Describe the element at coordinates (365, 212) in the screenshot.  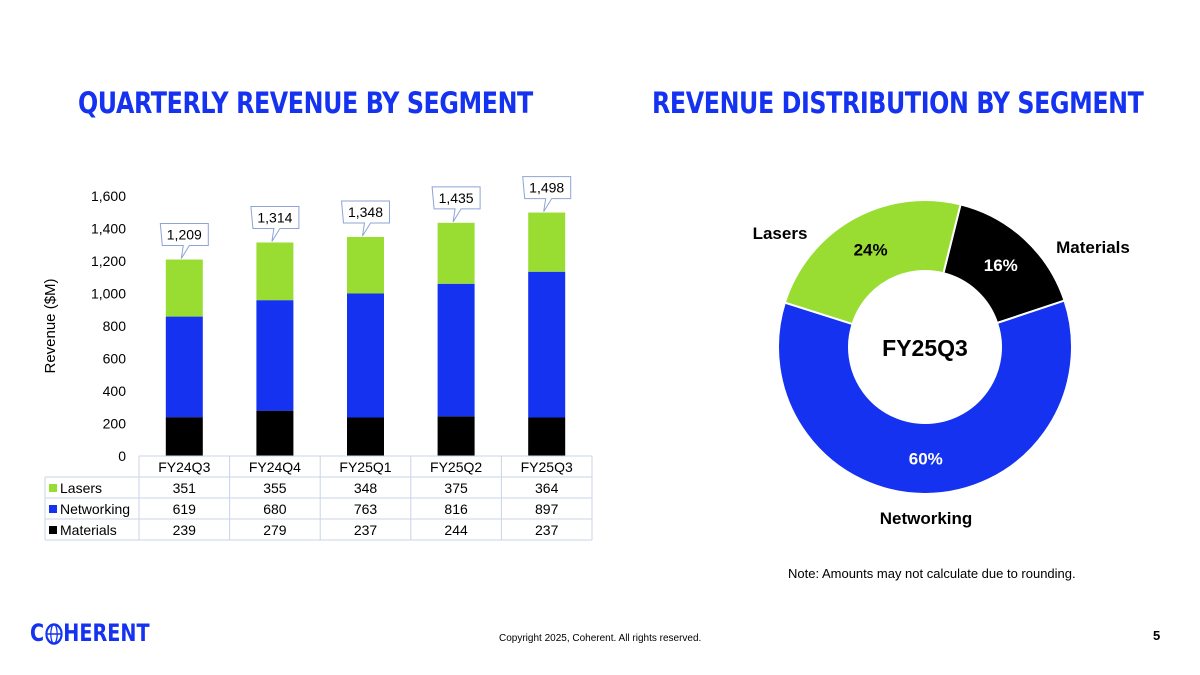
I see `total-data-label: 1,348` at that location.